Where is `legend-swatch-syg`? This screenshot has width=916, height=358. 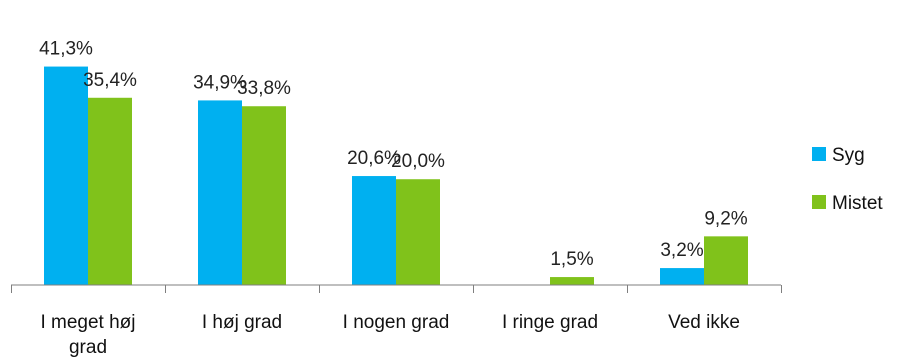
legend-swatch-syg is located at coordinates (819, 154).